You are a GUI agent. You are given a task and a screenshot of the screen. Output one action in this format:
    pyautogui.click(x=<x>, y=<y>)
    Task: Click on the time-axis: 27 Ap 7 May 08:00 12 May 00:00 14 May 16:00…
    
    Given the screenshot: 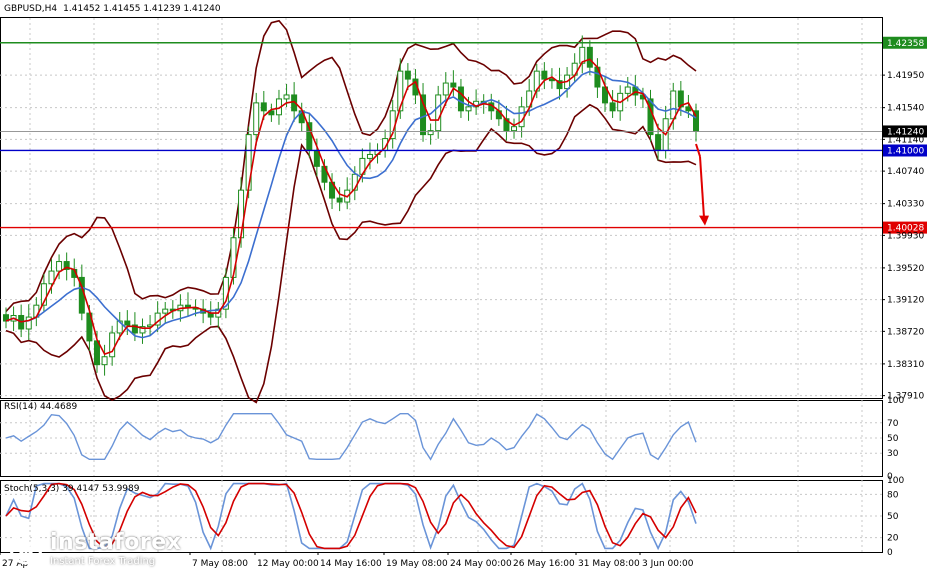 What is the action you would take?
    pyautogui.click(x=347, y=560)
    